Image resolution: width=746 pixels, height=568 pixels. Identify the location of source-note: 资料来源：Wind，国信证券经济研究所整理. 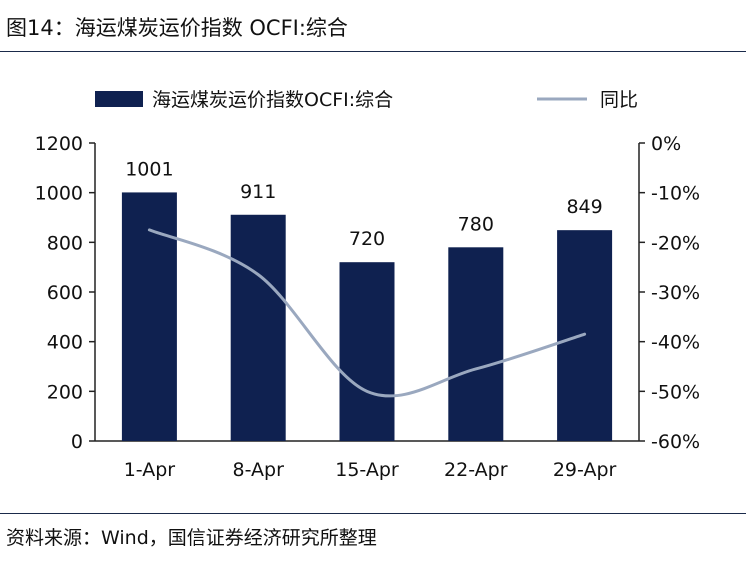
(191, 538).